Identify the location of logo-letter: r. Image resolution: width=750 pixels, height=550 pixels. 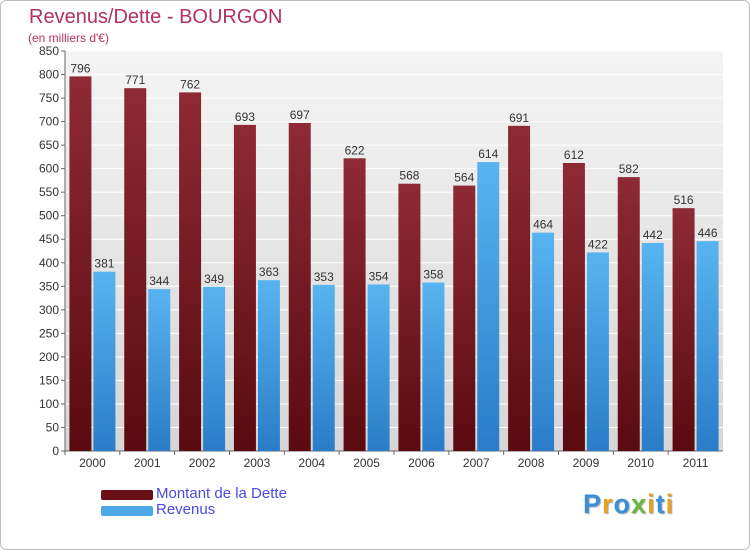
(608, 504).